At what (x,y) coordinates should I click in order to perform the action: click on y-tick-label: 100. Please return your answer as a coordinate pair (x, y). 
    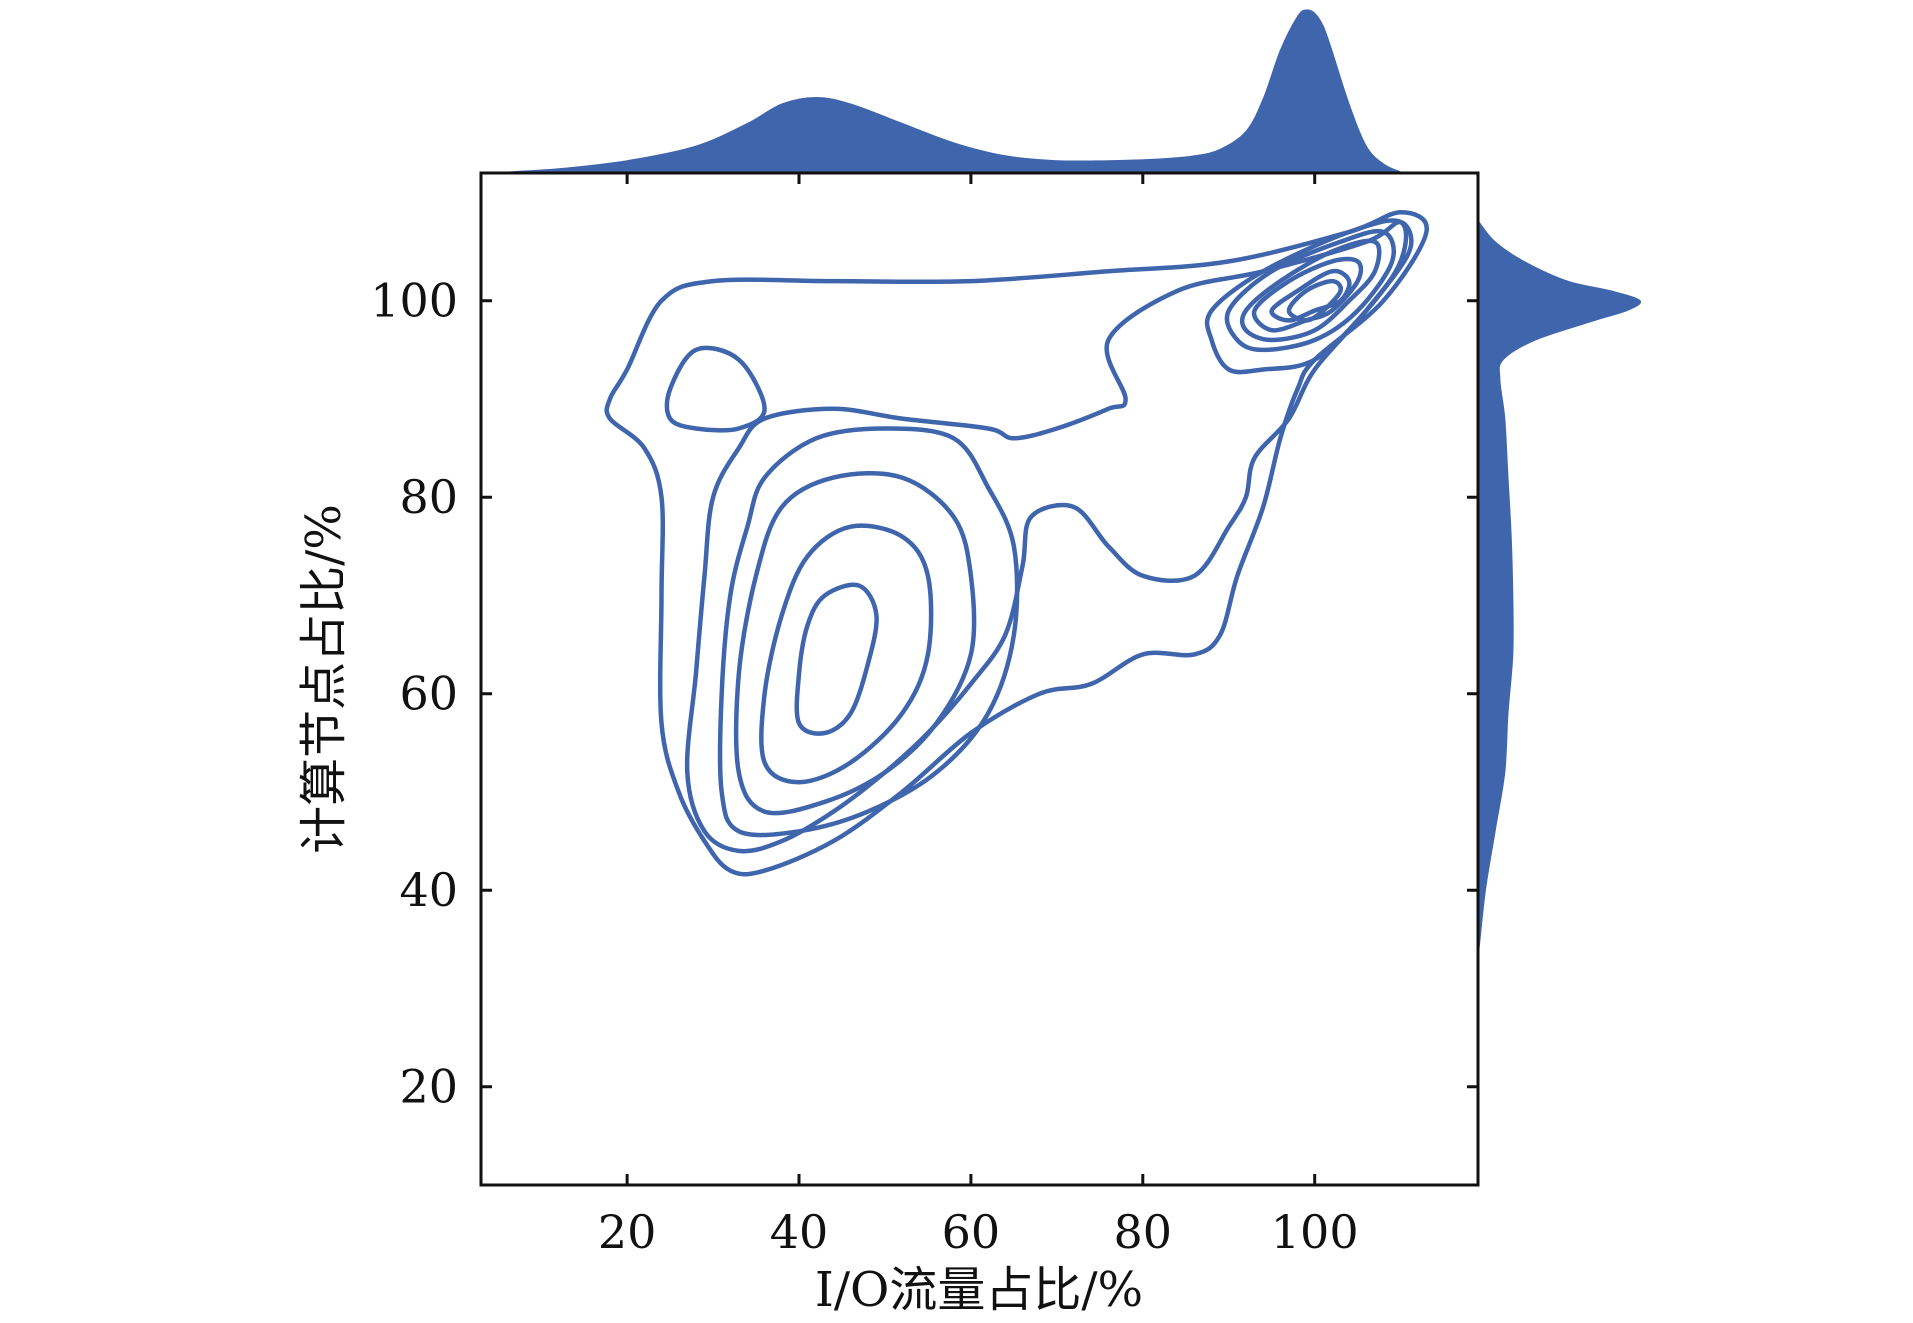
    Looking at the image, I should click on (414, 301).